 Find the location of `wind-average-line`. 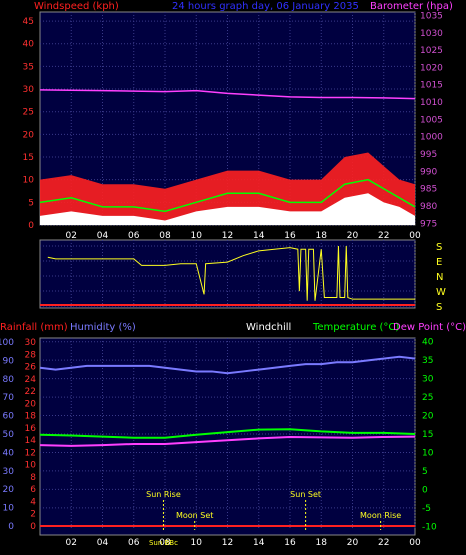

wind-average-line is located at coordinates (227, 195).